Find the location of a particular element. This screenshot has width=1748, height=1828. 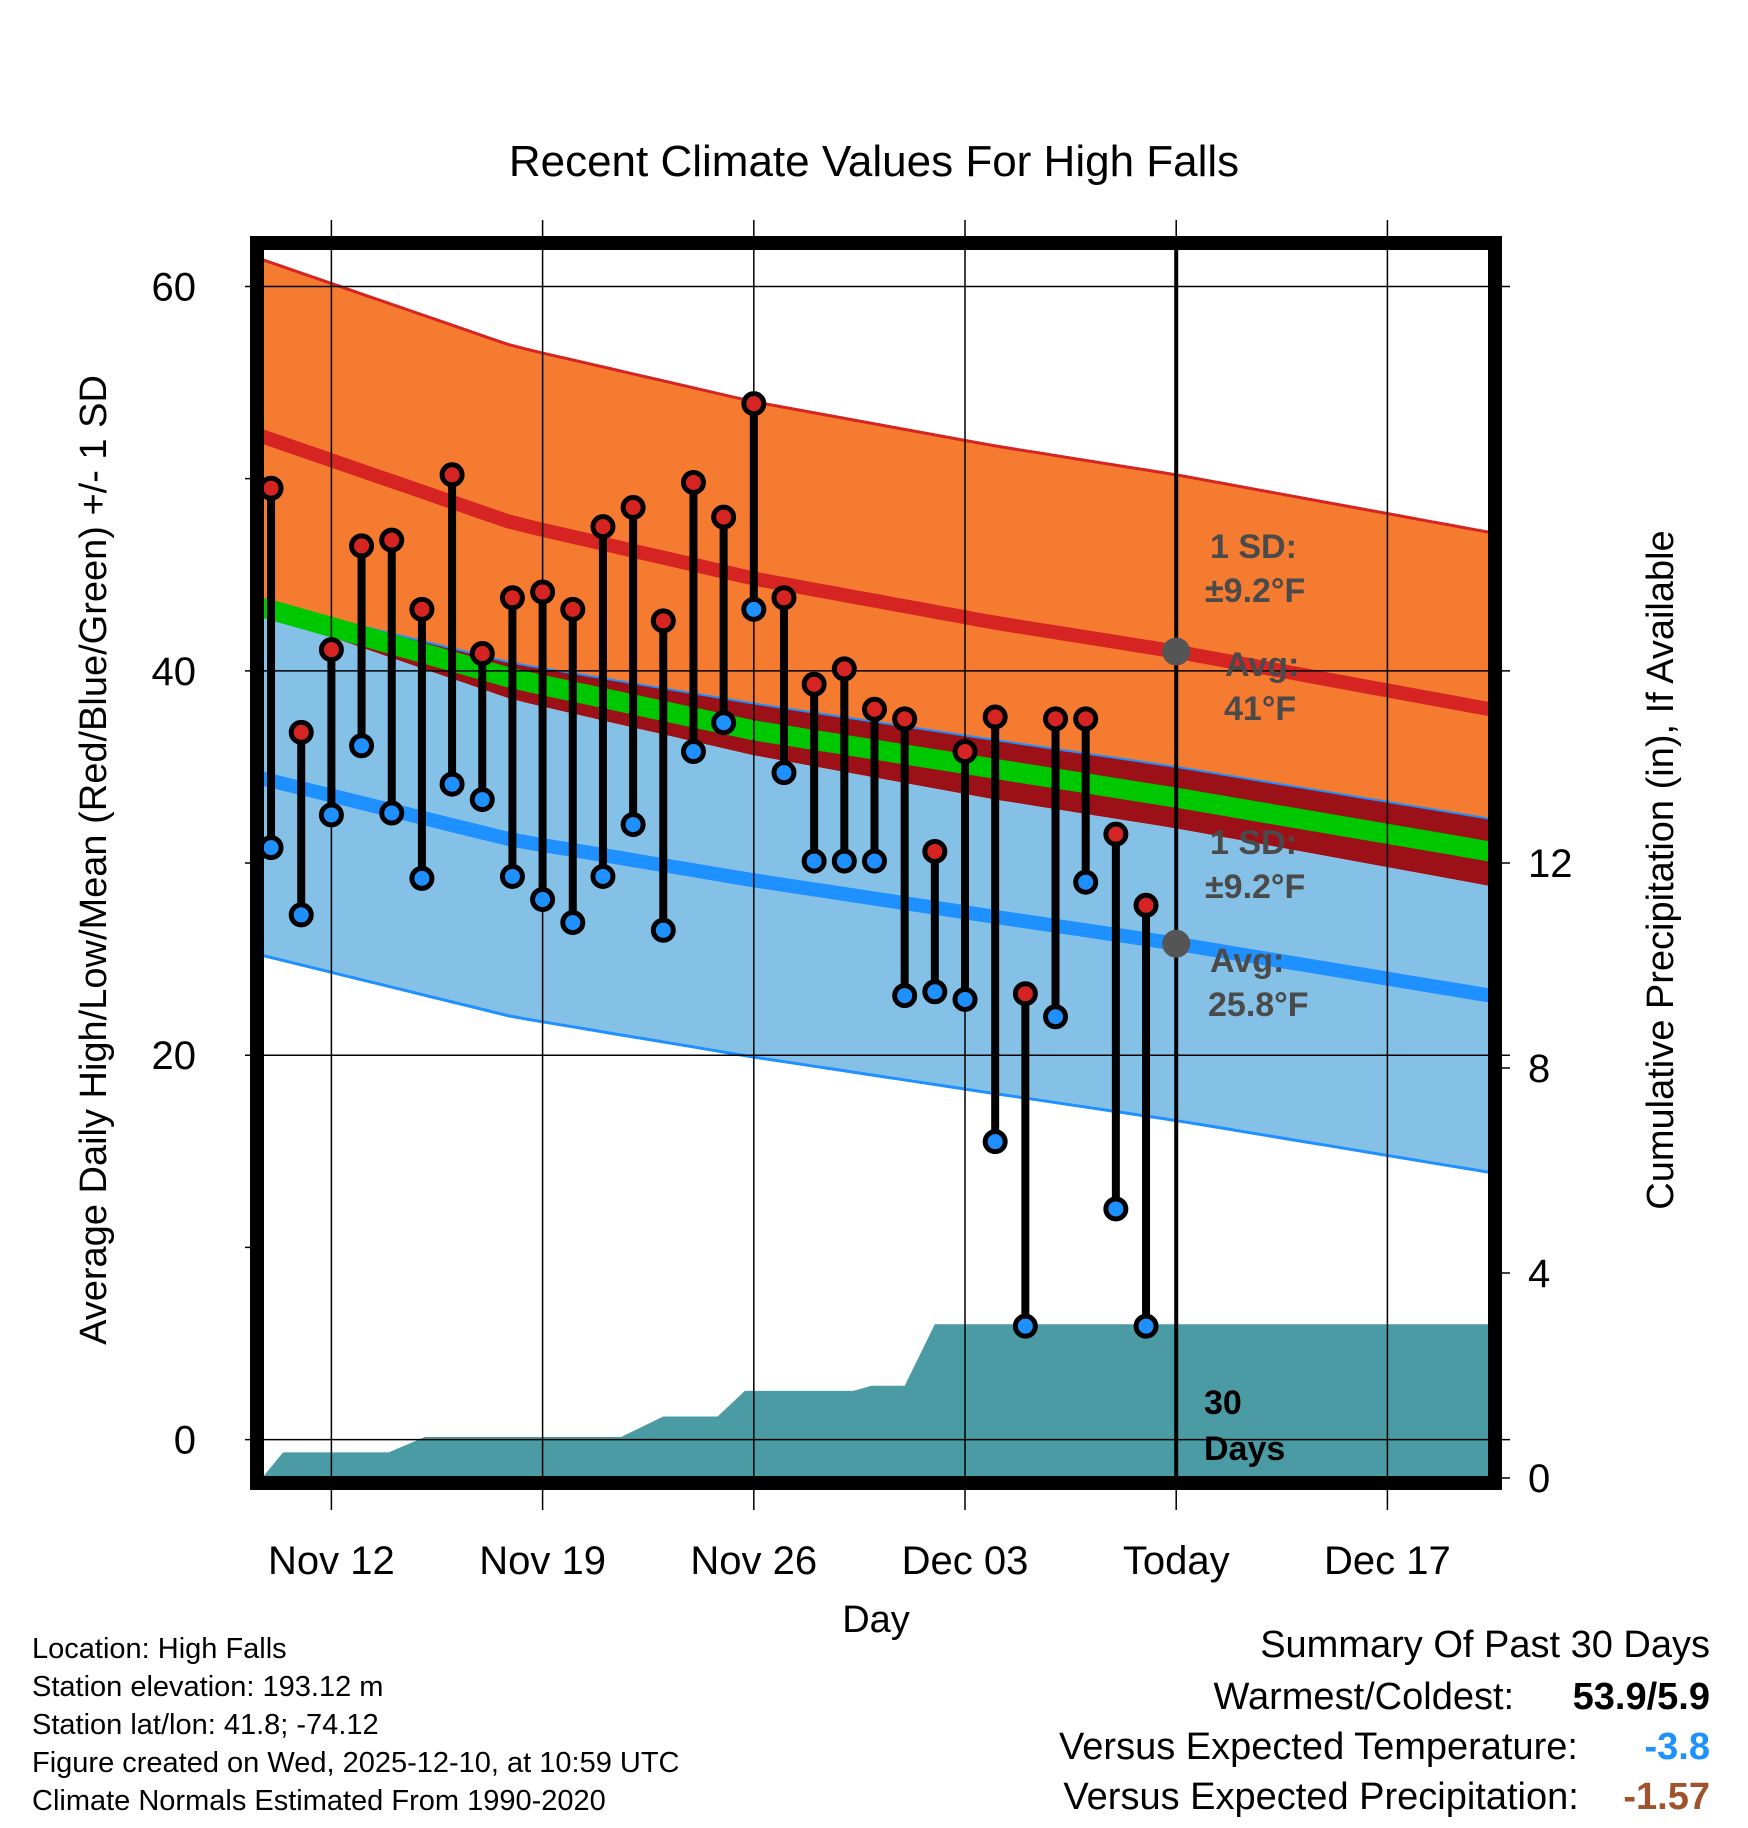

today-low-avg-point is located at coordinates (1176, 943).